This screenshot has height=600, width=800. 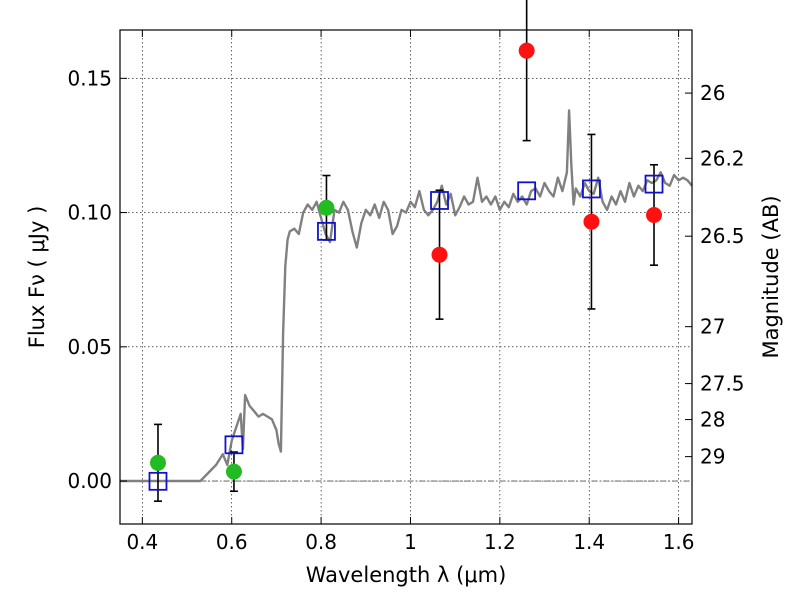 I want to click on y-tick-label-0: 0.00, so click(x=89, y=481).